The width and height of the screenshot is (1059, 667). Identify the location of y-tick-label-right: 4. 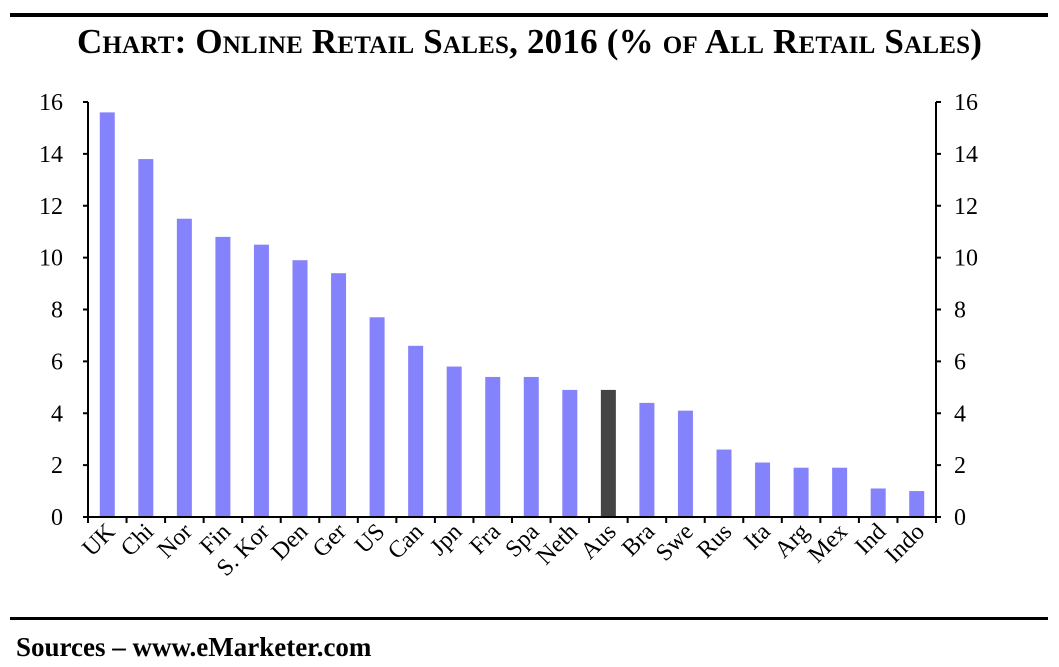
(960, 414).